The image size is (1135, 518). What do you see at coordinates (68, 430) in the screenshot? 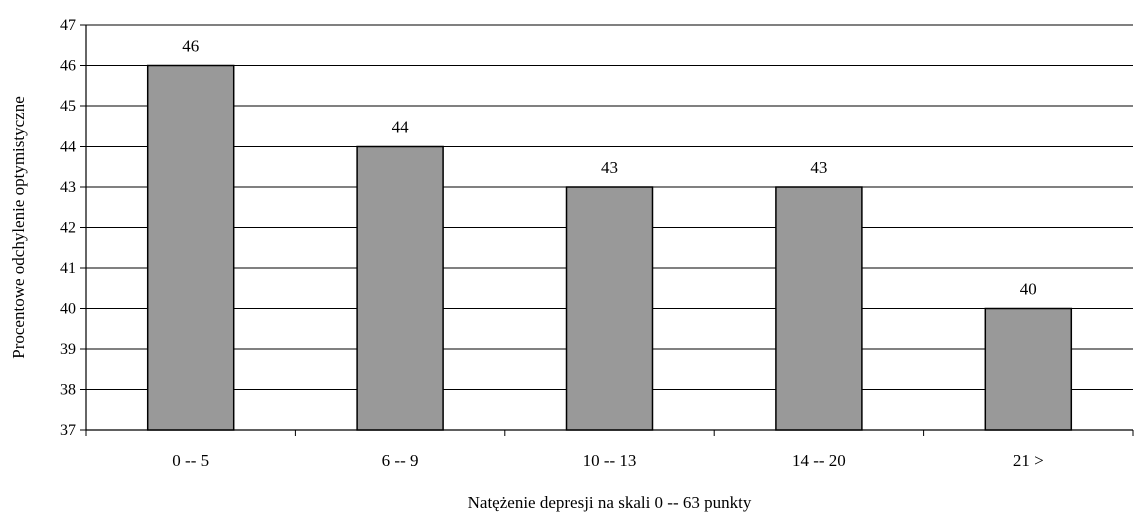
I see `y-tick-label: 37` at bounding box center [68, 430].